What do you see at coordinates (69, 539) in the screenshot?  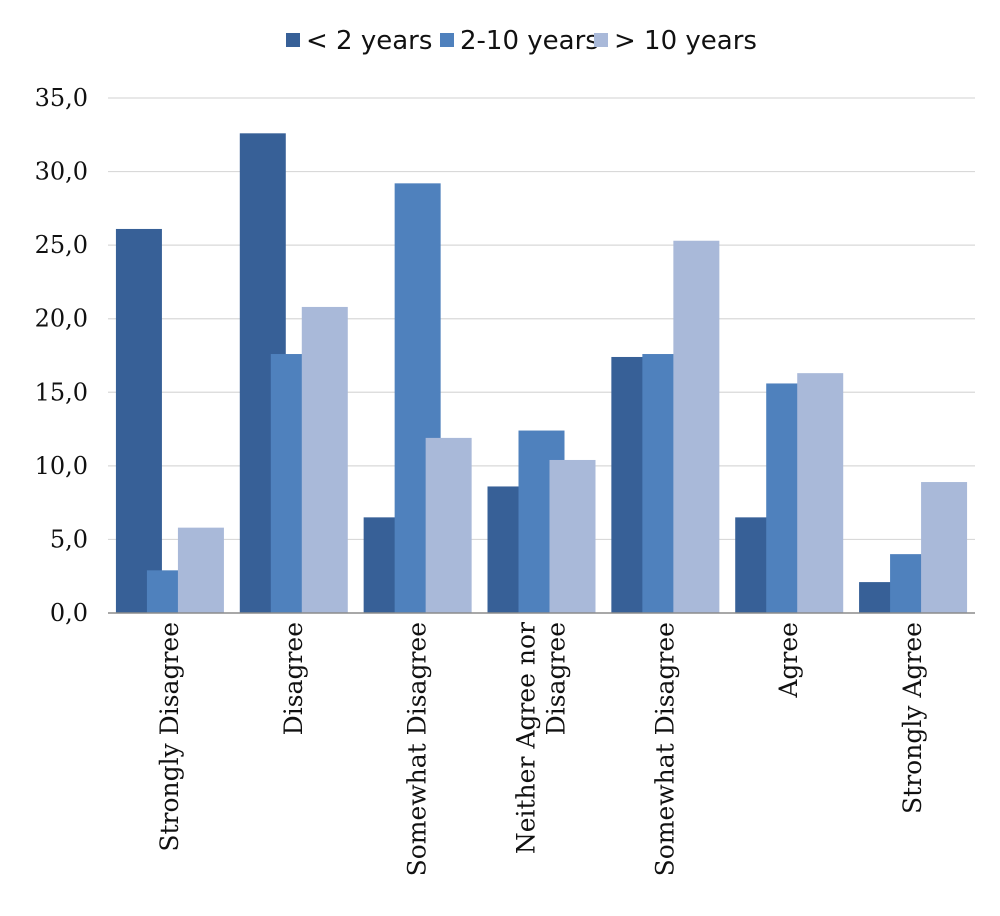 I see `y-tick-label: 5,0` at bounding box center [69, 539].